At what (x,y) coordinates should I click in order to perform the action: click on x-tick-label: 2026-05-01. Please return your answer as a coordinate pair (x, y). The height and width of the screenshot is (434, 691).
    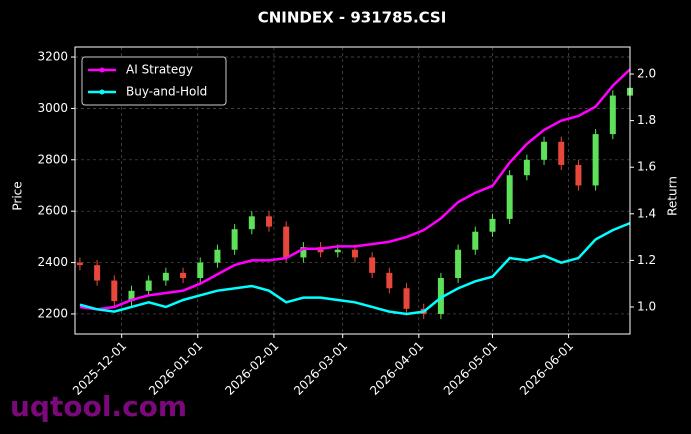
    Looking at the image, I should click on (470, 368).